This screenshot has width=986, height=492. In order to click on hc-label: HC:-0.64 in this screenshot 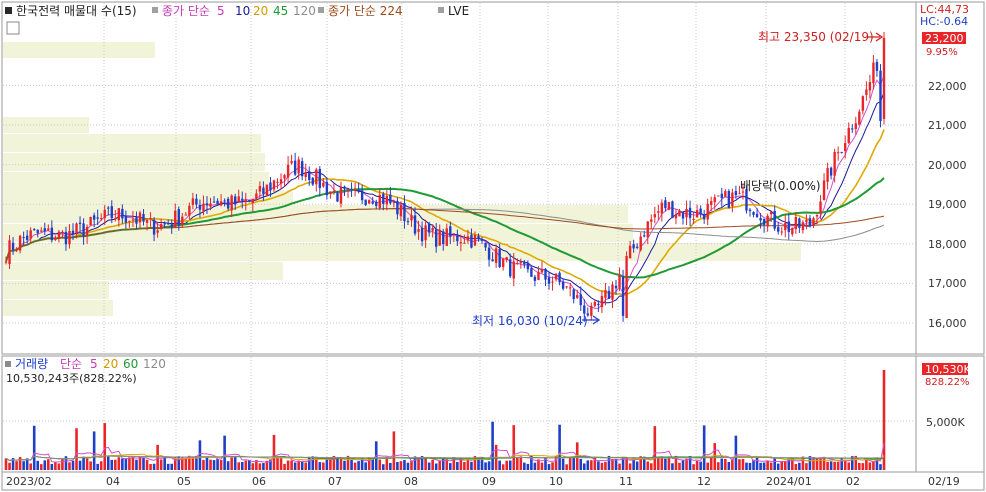, I will do `click(944, 21)`.